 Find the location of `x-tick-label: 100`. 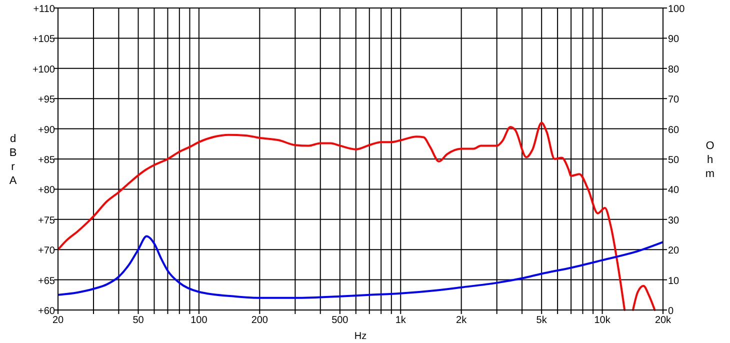

x-tick-label: 100 is located at coordinates (199, 320).